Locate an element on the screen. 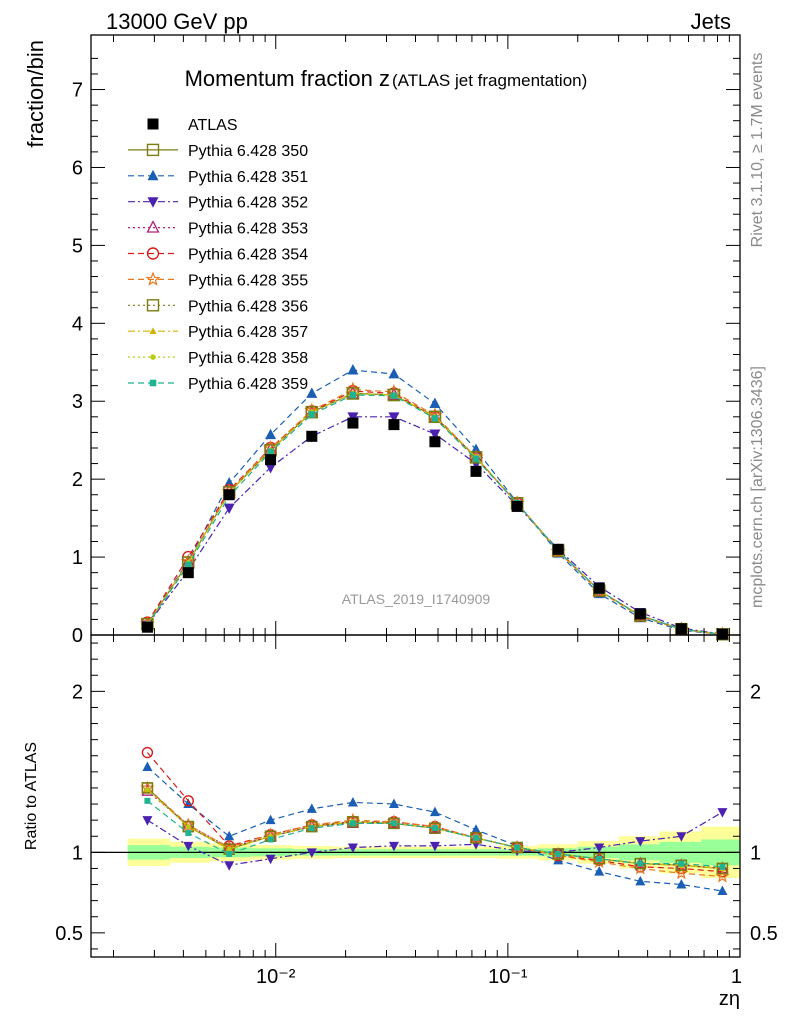  legend-item: Pythia 6.428 355 is located at coordinates (218, 280).